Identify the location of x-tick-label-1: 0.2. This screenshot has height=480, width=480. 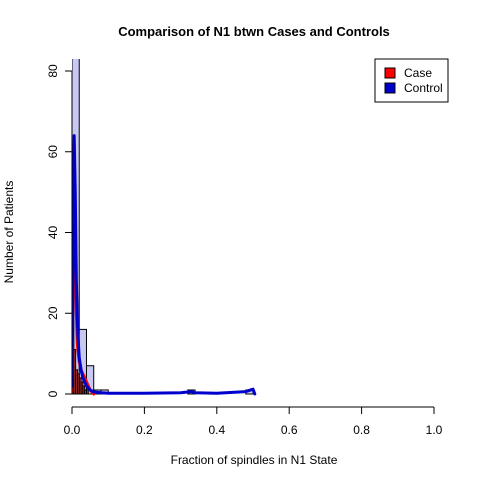
(144, 430).